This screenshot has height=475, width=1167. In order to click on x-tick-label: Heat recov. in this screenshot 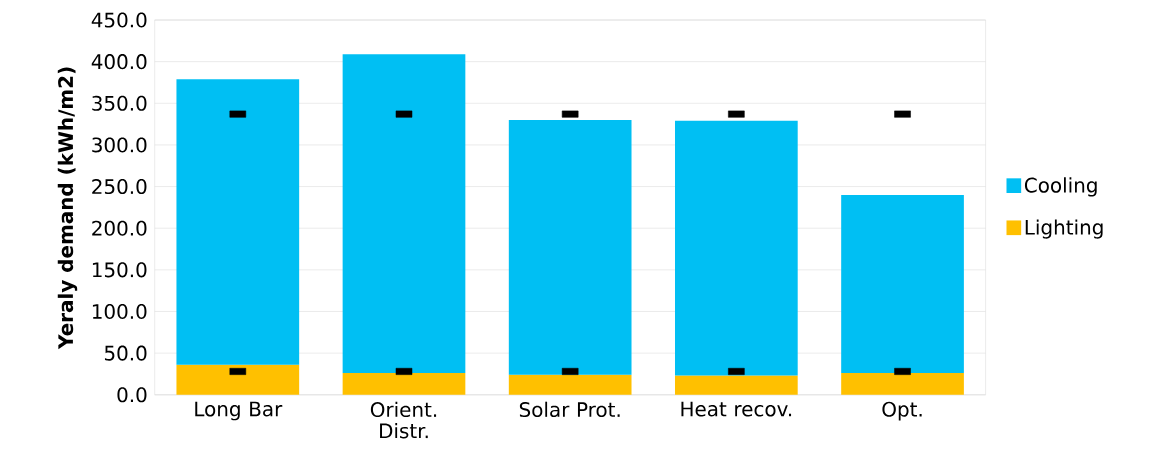, I will do `click(736, 409)`.